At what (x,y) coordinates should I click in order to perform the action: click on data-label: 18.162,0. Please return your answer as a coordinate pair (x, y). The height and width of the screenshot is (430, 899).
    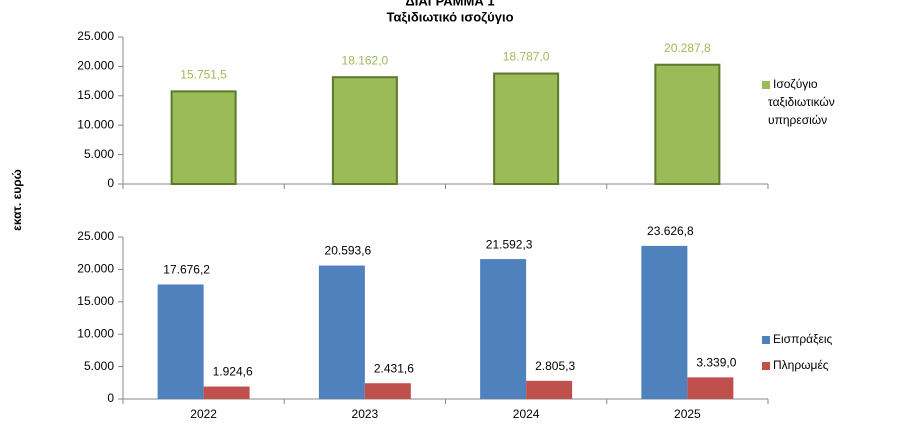
    Looking at the image, I should click on (365, 60).